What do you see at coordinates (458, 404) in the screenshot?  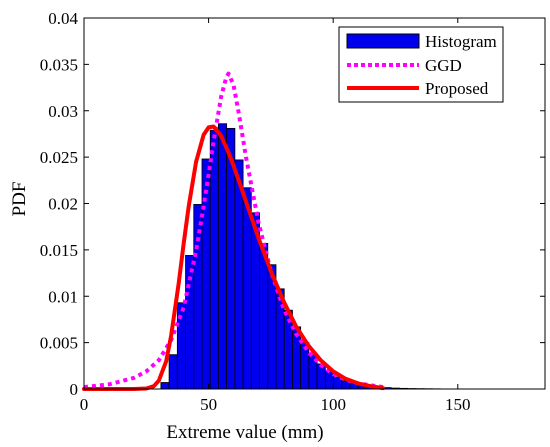 I see `x-tick-label: 150` at bounding box center [458, 404].